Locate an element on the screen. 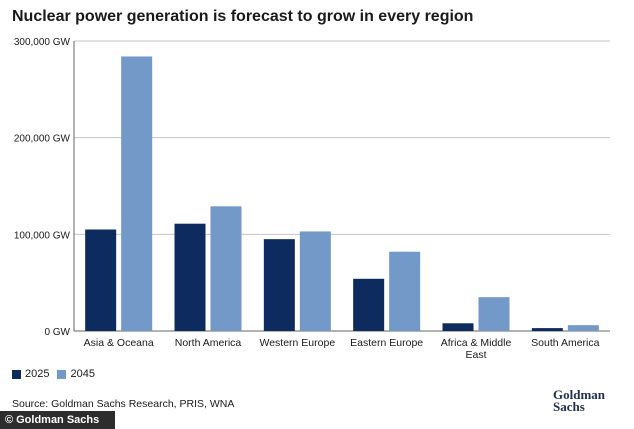 The image size is (634, 429). x-tick-label: Africa & Middle East is located at coordinates (476, 349).